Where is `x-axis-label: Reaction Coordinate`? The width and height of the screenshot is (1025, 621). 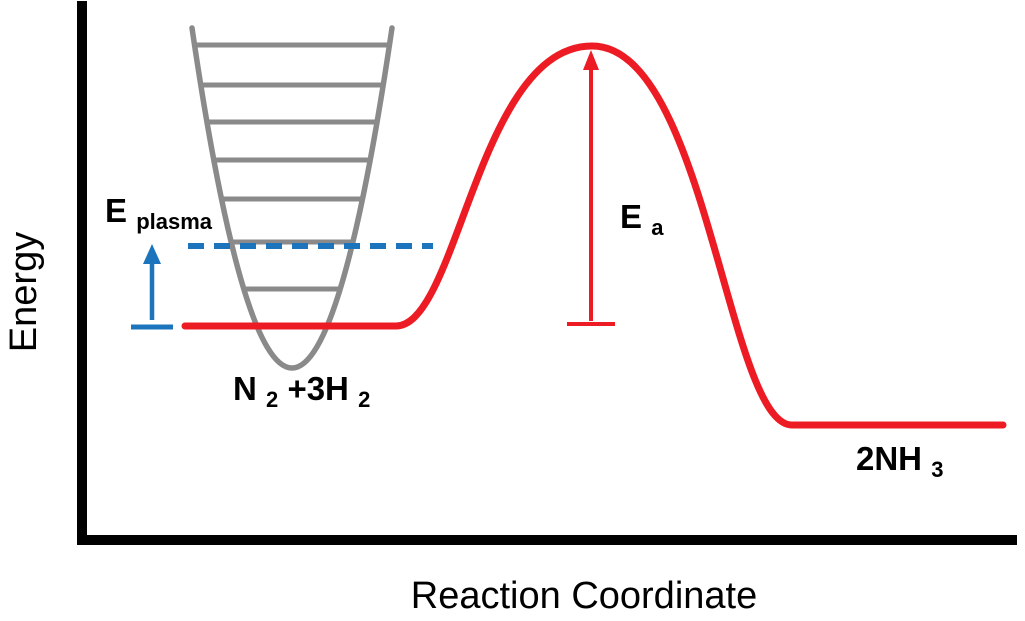
x-axis-label: Reaction Coordinate is located at coordinates (584, 596).